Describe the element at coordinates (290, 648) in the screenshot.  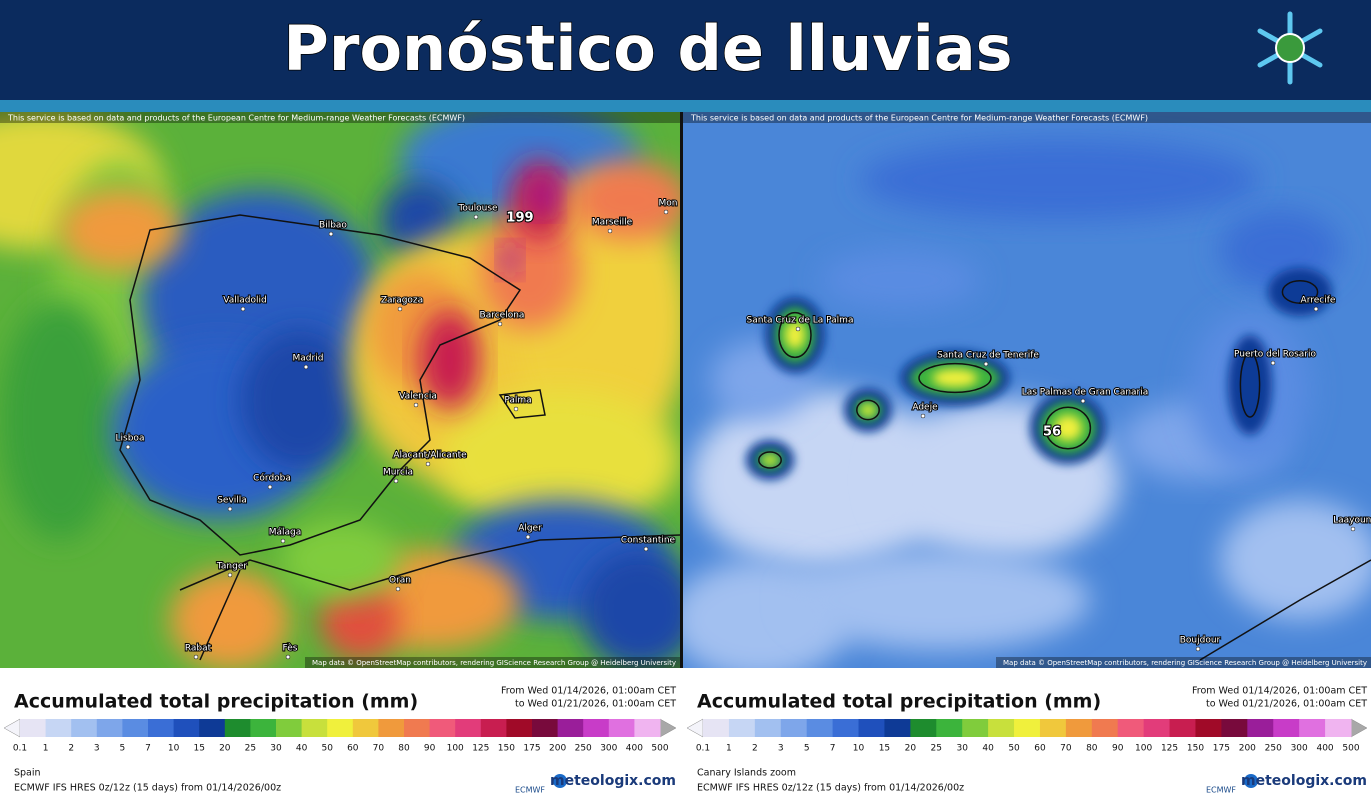
I see `place-label: Fès` at that location.